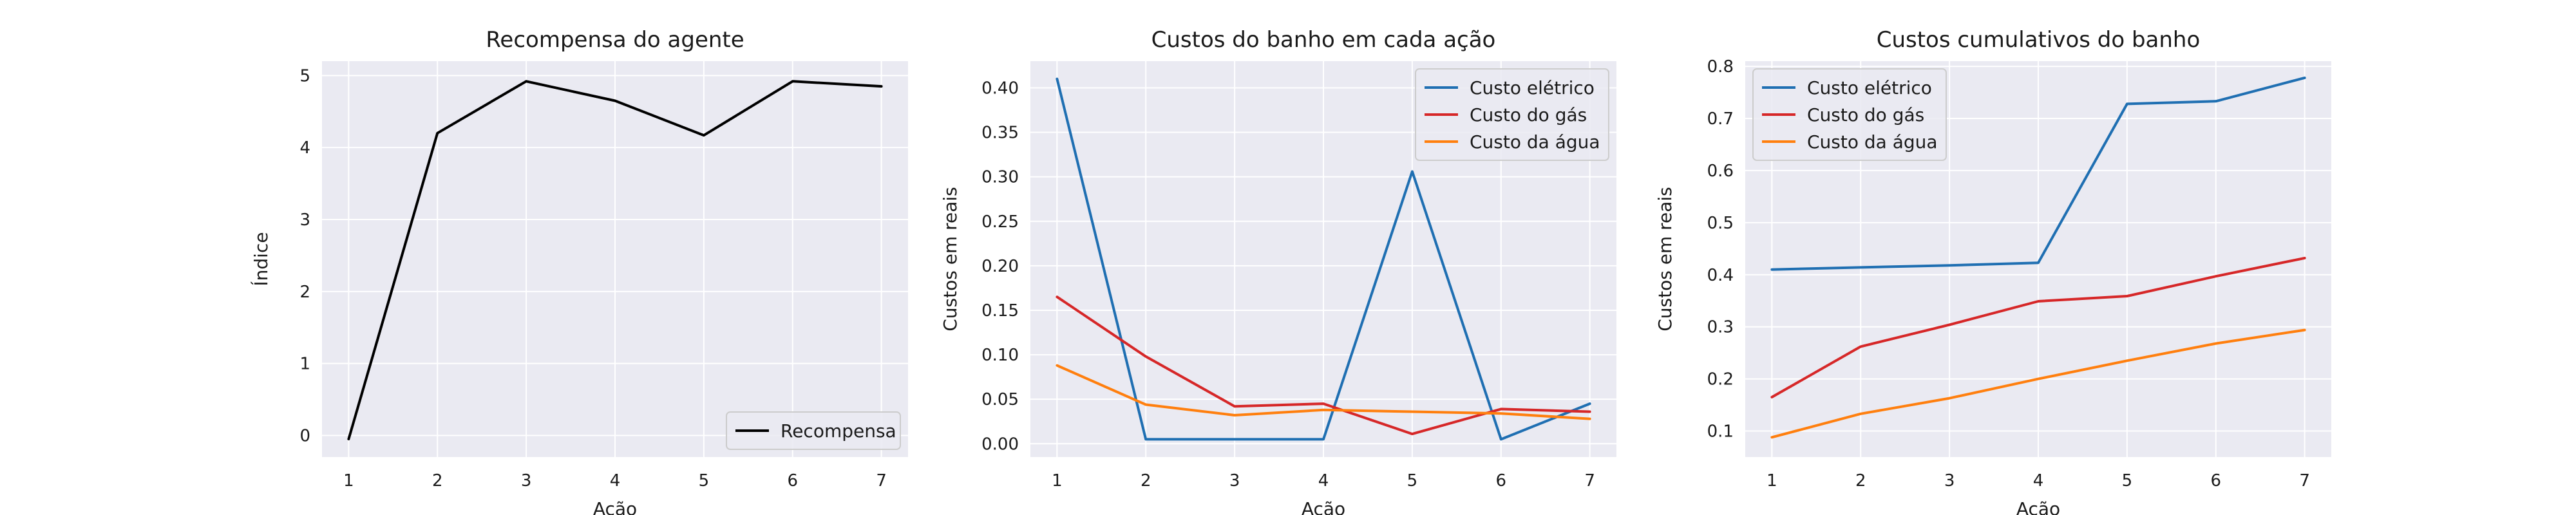 Image resolution: width=2576 pixels, height=515 pixels. Describe the element at coordinates (304, 148) in the screenshot. I see `y-tick-label: 4` at that location.